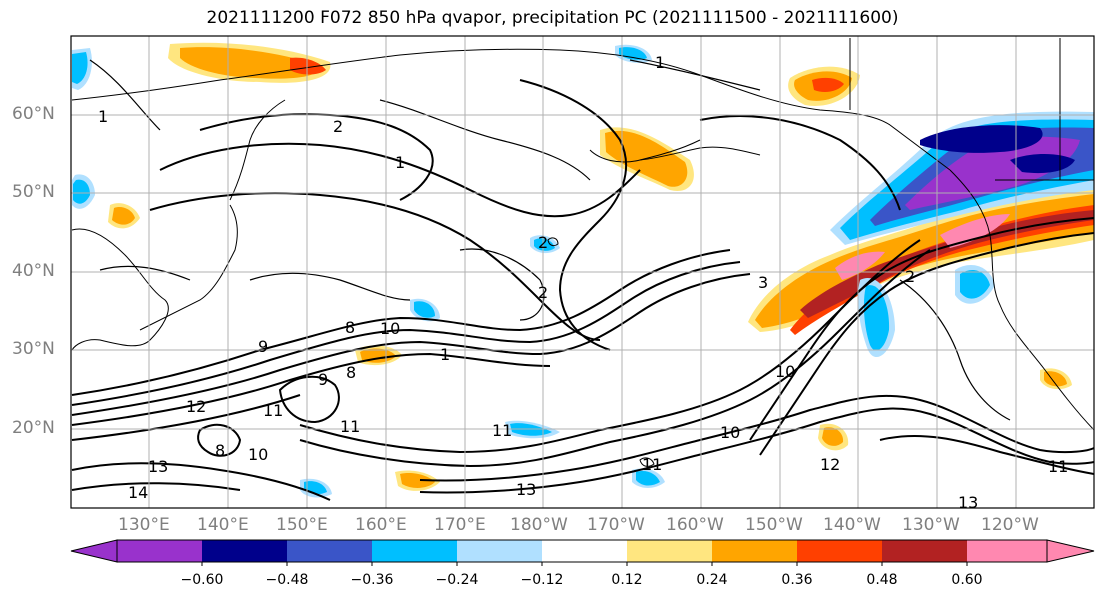 This screenshot has height=601, width=1105. What do you see at coordinates (33, 428) in the screenshot?
I see `lat-label-20n: 20°N` at bounding box center [33, 428].